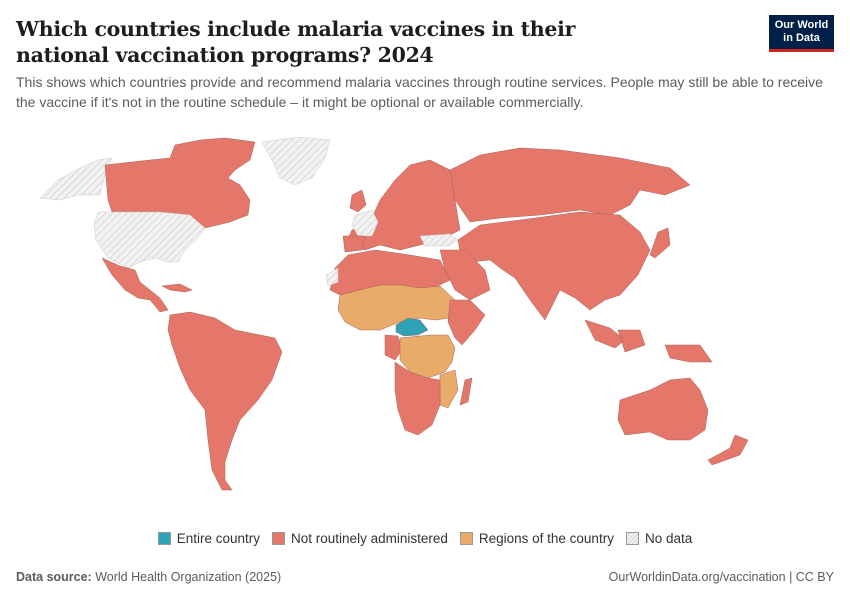 Image resolution: width=850 pixels, height=600 pixels. Describe the element at coordinates (218, 538) in the screenshot. I see `legend-label: Entire country` at that location.